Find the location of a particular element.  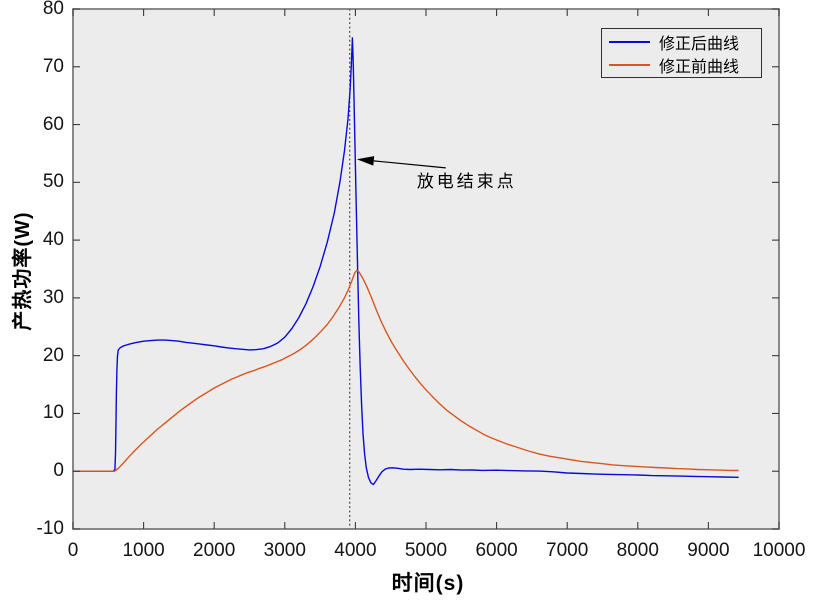

legend-label-corrected: 修正后曲线 is located at coordinates (699, 44).